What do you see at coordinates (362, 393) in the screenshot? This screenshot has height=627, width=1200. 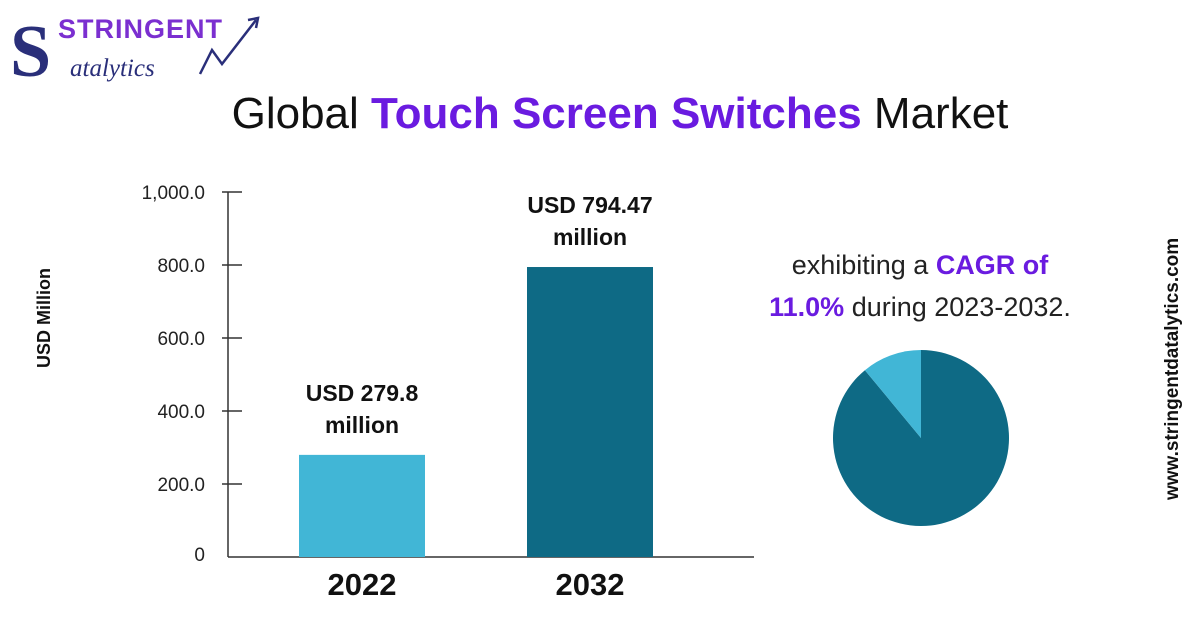 I see `bar-value-label: USD 279.8` at bounding box center [362, 393].